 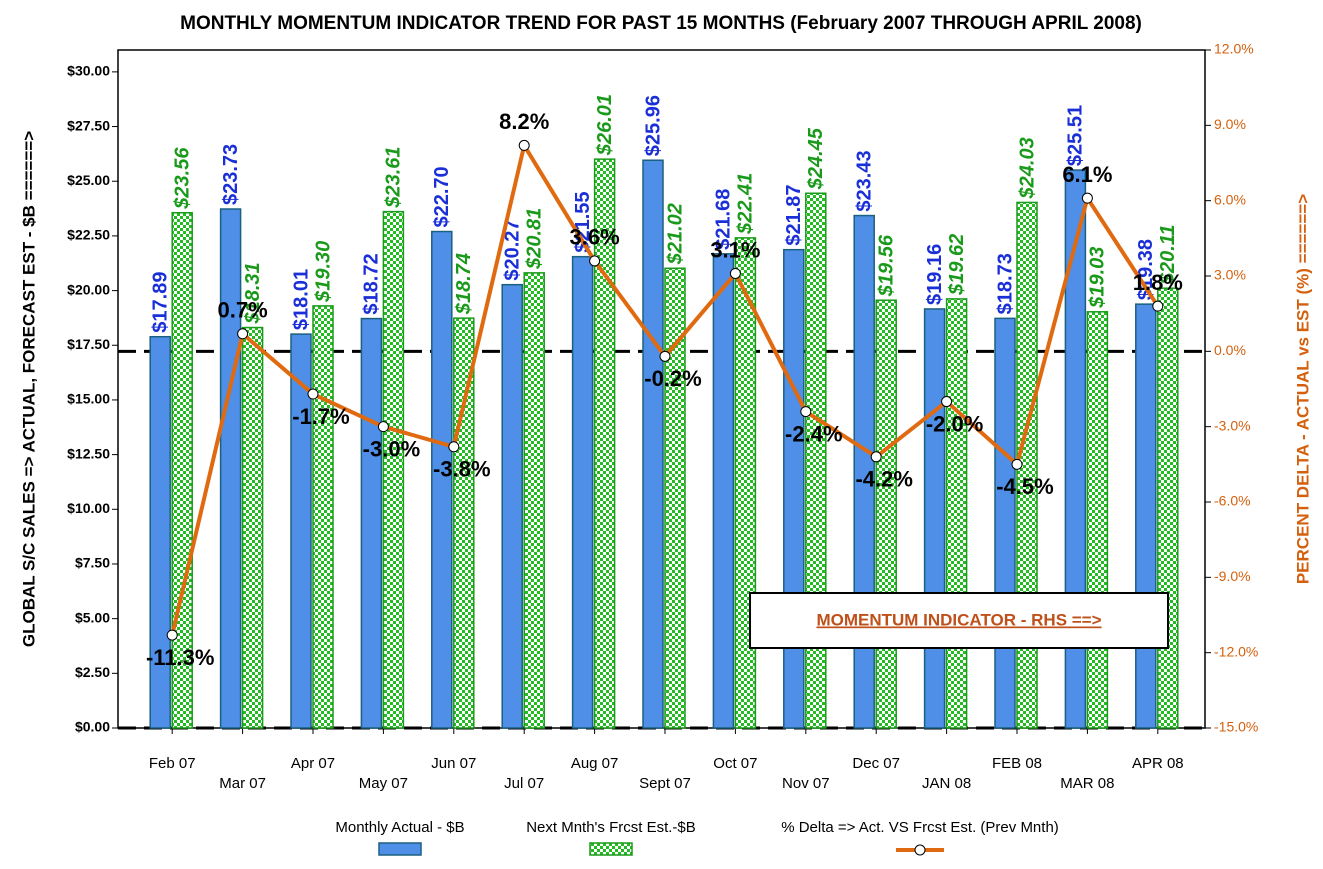 What do you see at coordinates (1024, 486) in the screenshot?
I see `line-value-label: -4.5%` at bounding box center [1024, 486].